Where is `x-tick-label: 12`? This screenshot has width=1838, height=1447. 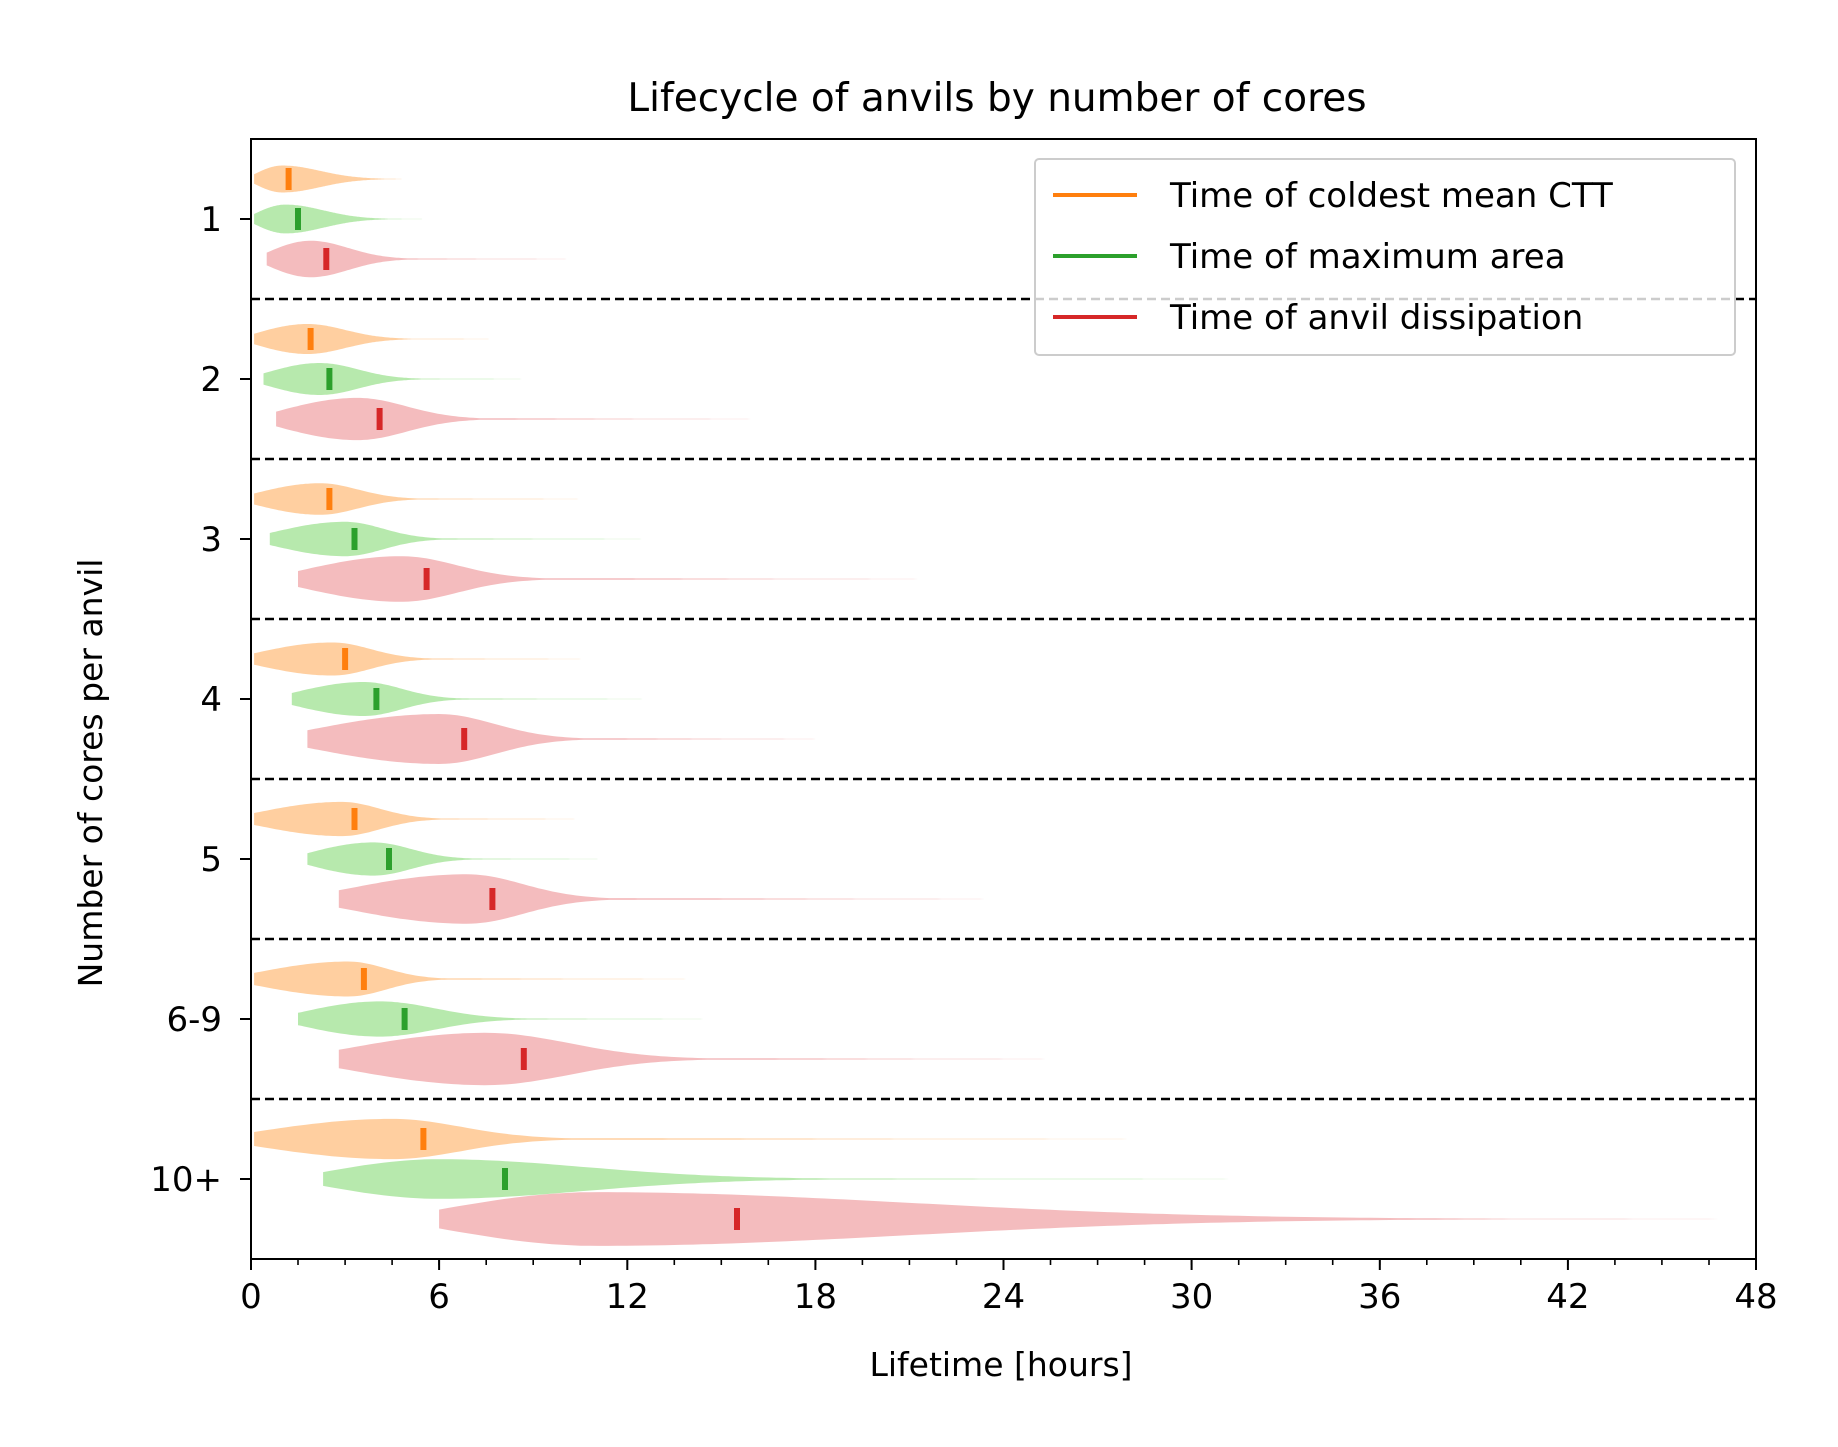 x-tick-label: 12 is located at coordinates (627, 1297).